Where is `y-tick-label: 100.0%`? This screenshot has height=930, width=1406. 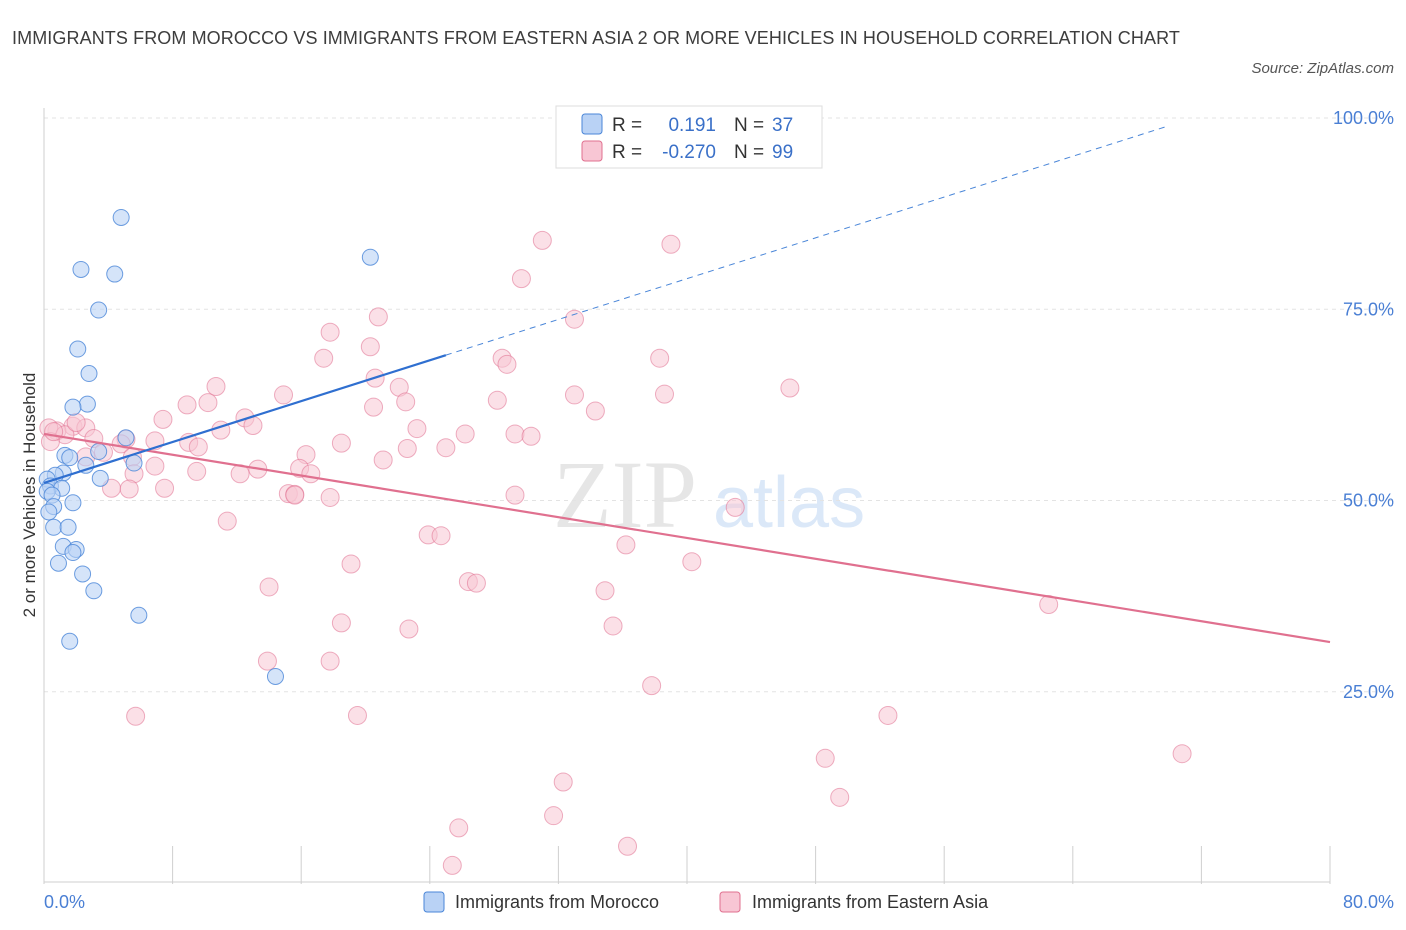 y-tick-label: 100.0% is located at coordinates (1363, 118).